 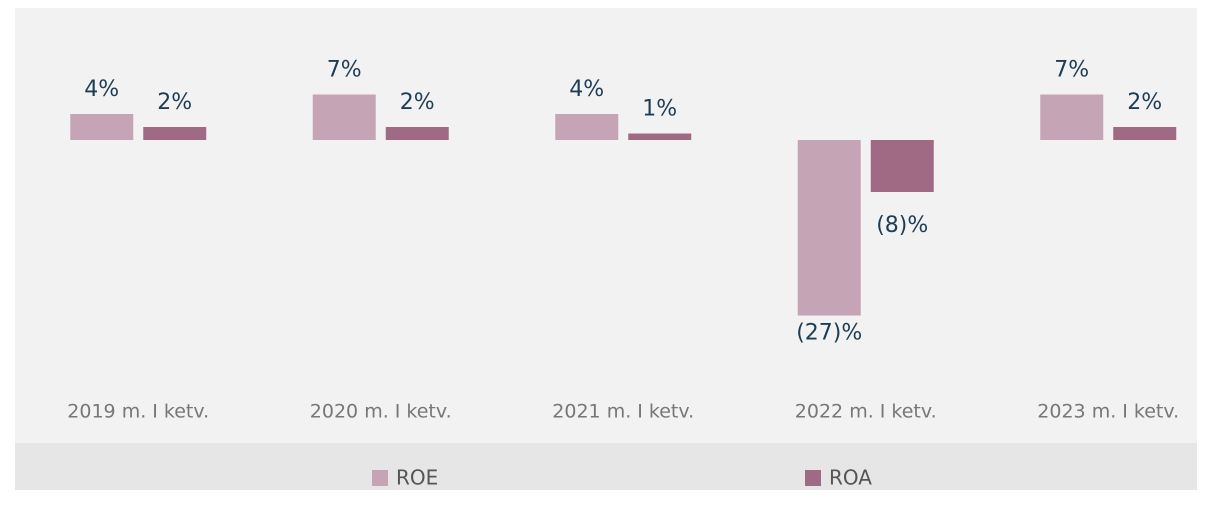 What do you see at coordinates (606, 466) in the screenshot?
I see `legend-background` at bounding box center [606, 466].